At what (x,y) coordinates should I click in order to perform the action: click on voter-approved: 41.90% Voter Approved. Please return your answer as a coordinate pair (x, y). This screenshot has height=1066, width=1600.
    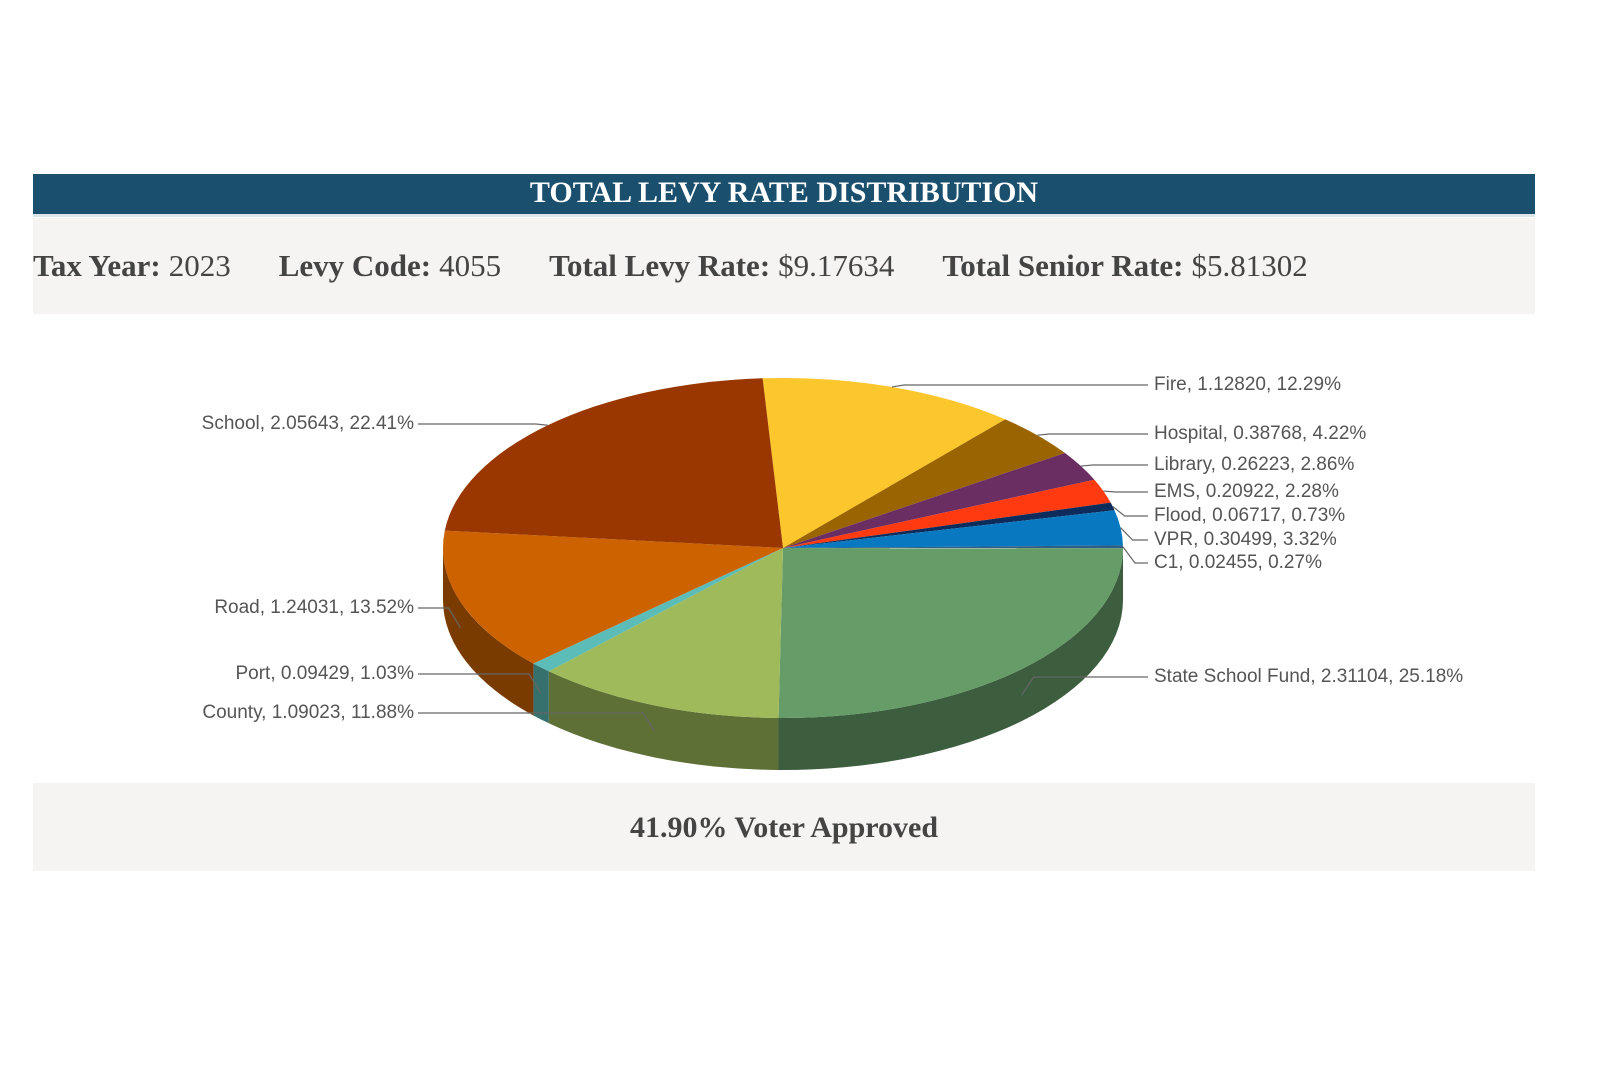
    Looking at the image, I should click on (784, 827).